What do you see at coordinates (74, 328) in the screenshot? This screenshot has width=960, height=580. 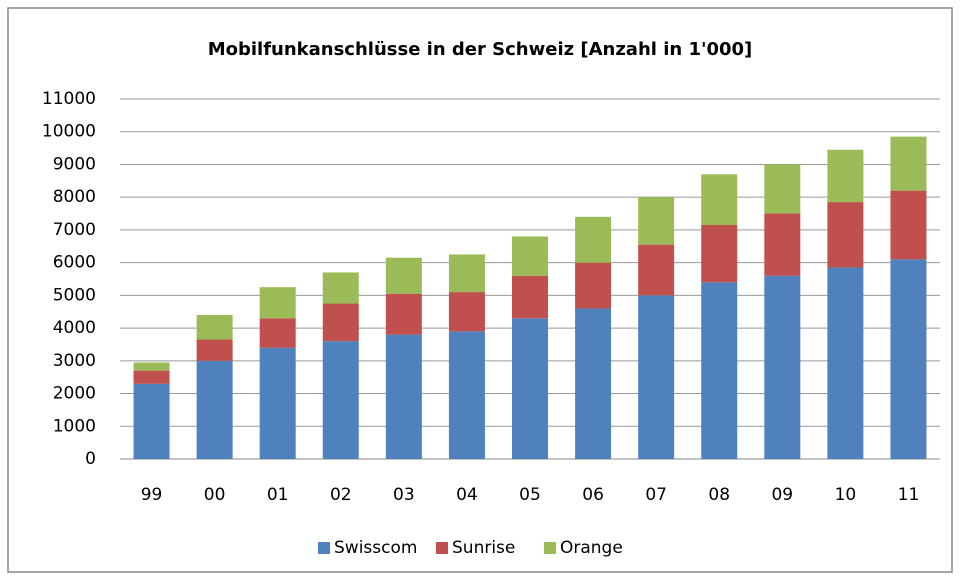 I see `y-tick-label: 4000` at bounding box center [74, 328].